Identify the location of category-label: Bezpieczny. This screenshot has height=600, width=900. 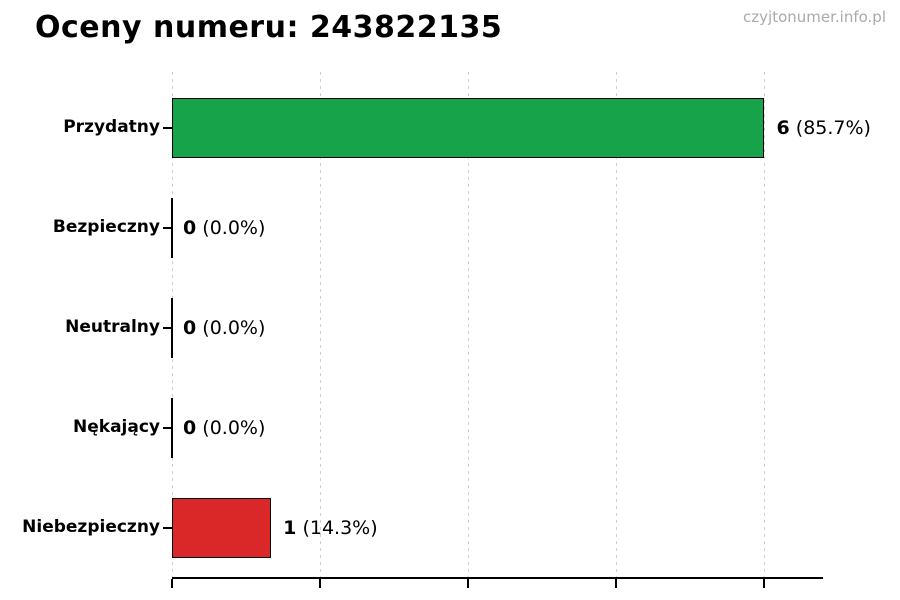
(106, 227).